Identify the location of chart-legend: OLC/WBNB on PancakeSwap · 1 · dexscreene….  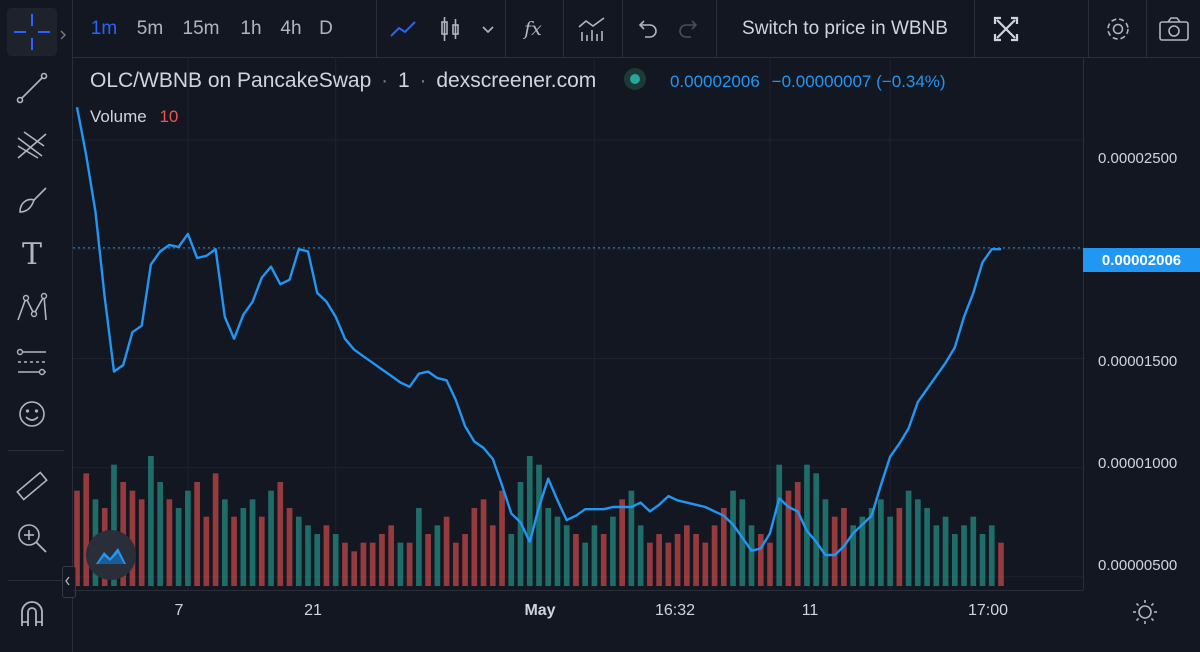
(518, 80).